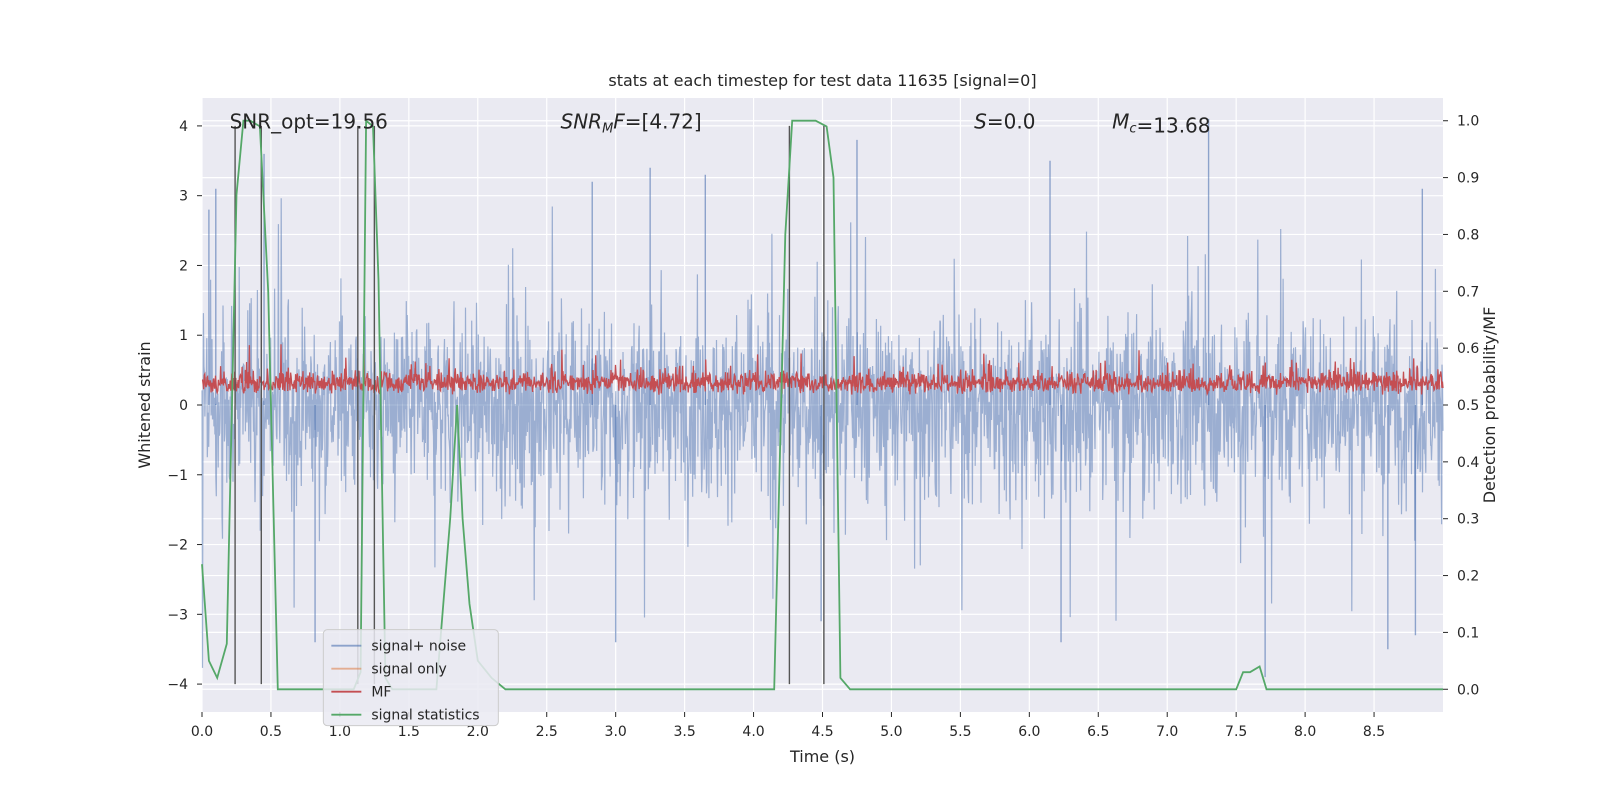  Describe the element at coordinates (1468, 463) in the screenshot. I see `y-tick-label-right: 0.4` at that location.